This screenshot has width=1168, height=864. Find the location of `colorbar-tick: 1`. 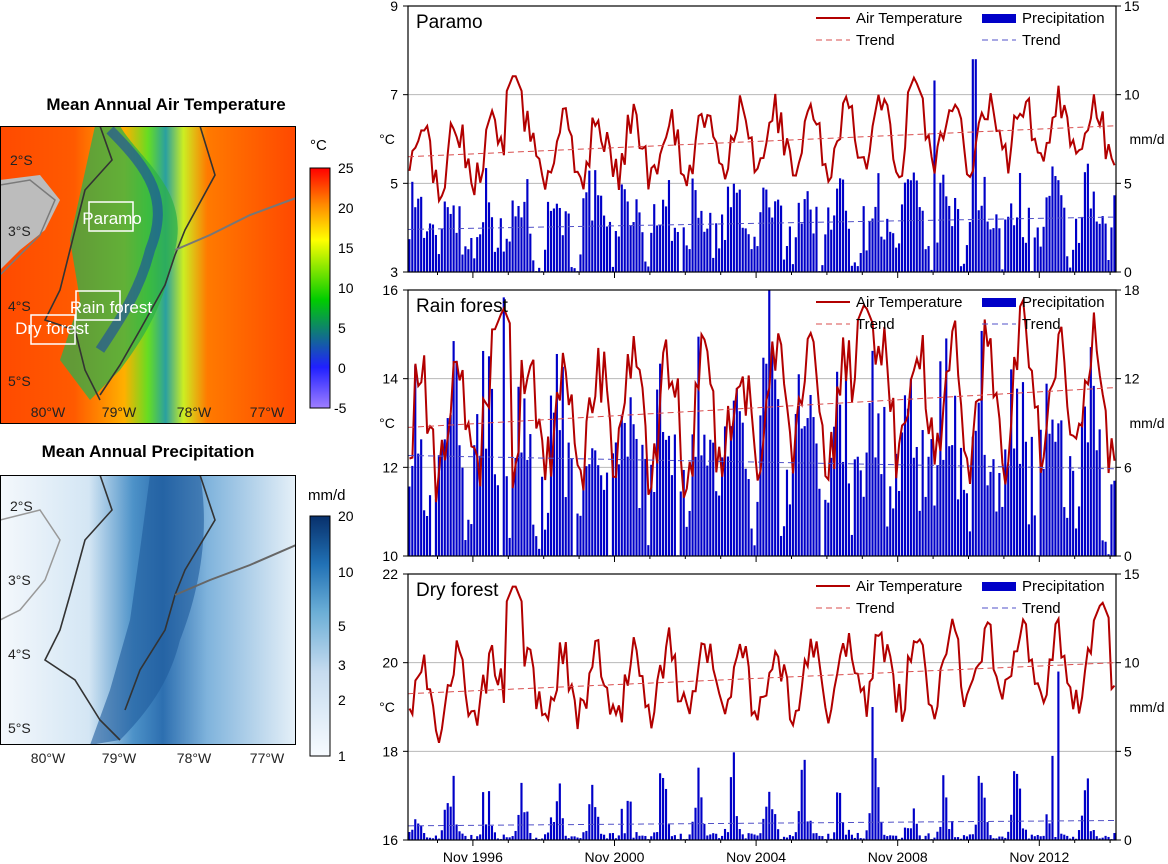

colorbar-tick: 1 is located at coordinates (342, 756).